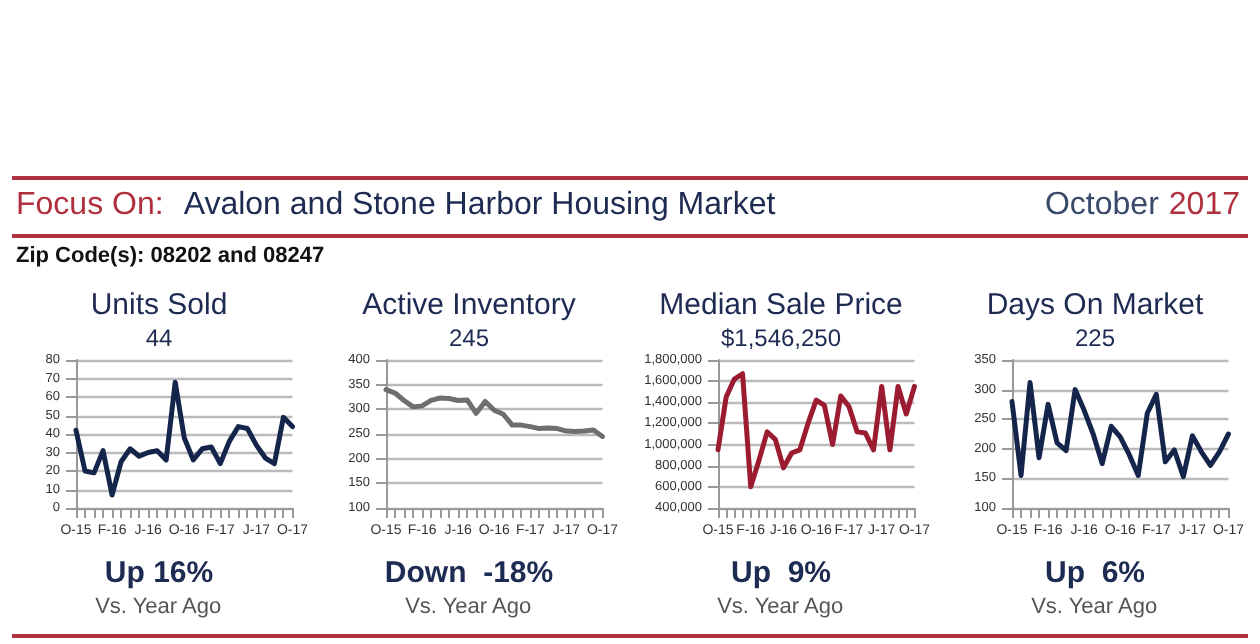 Image resolution: width=1260 pixels, height=644 pixels. What do you see at coordinates (781, 573) in the screenshot?
I see `text: Up 9%` at bounding box center [781, 573].